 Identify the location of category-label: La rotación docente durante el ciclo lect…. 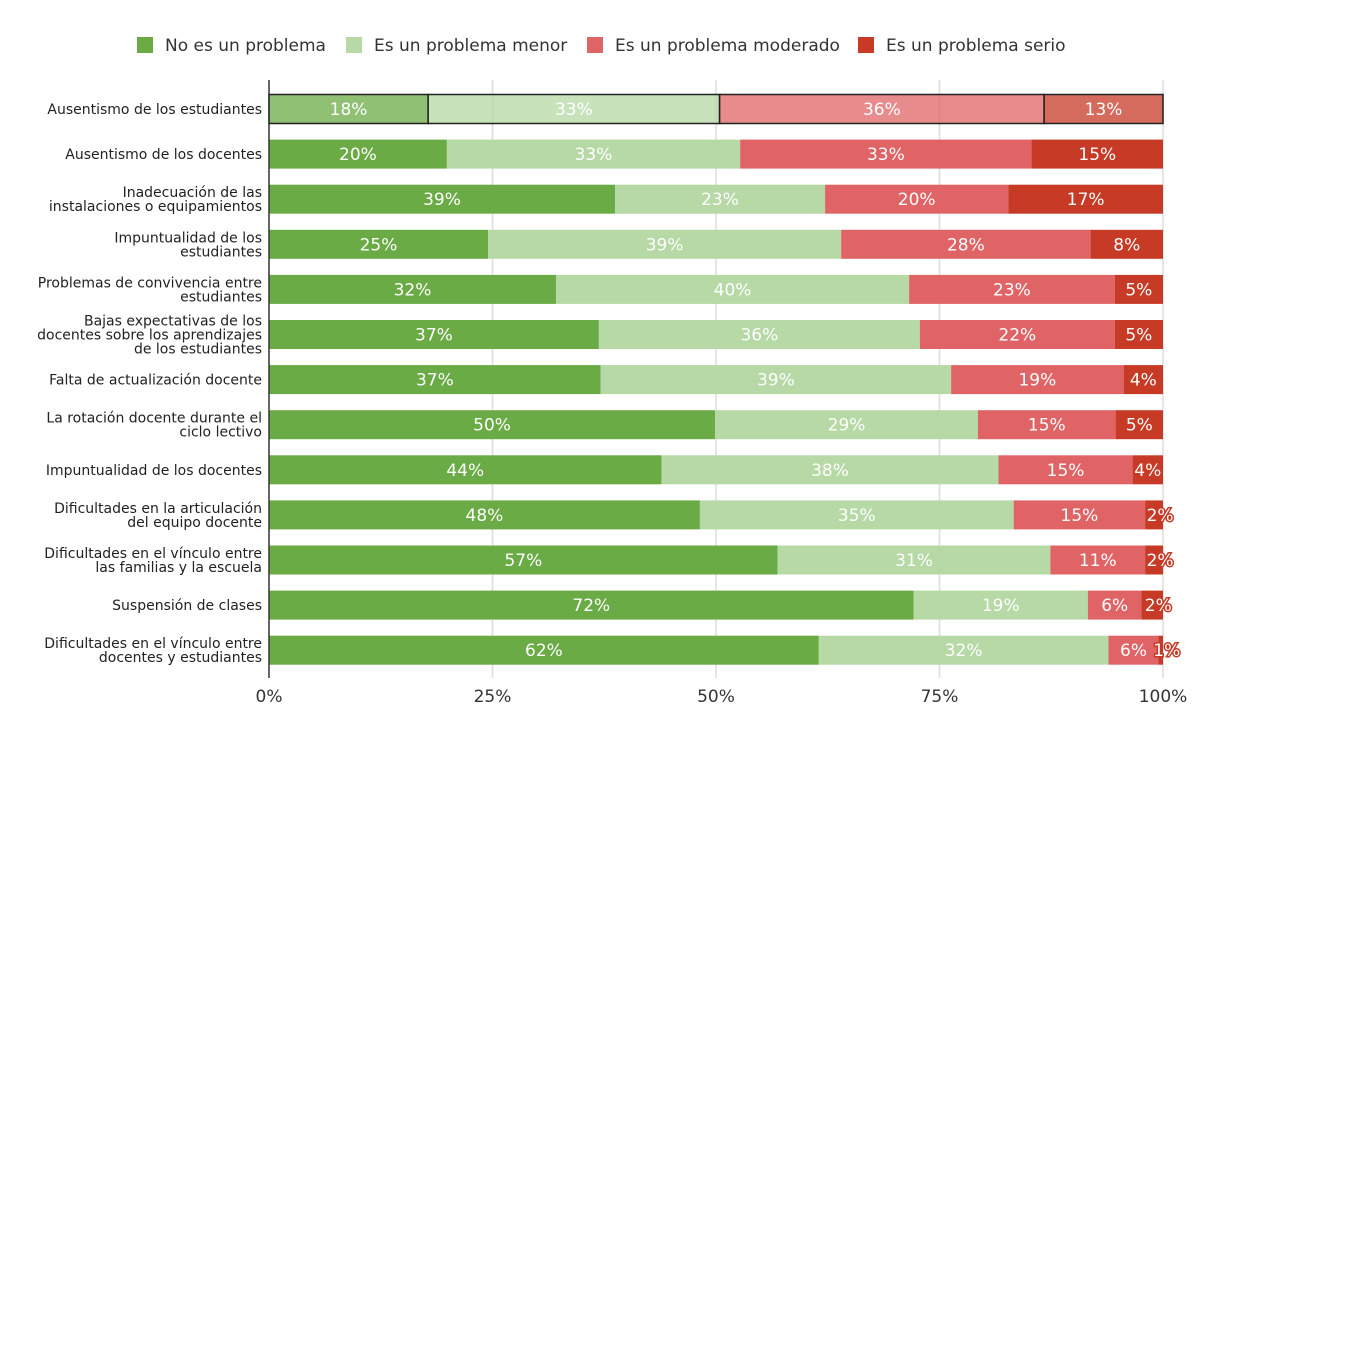
(154, 426).